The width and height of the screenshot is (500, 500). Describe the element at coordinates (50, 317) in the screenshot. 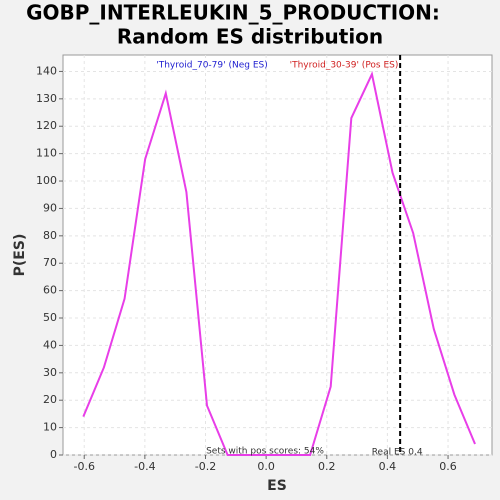

I see `y-tick-label: 50` at that location.